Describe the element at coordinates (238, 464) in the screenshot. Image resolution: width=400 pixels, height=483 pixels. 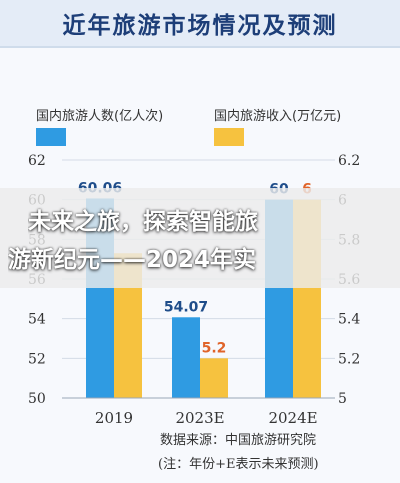
I see `forecast-note: (注：年份+E表示未来预测)` at that location.